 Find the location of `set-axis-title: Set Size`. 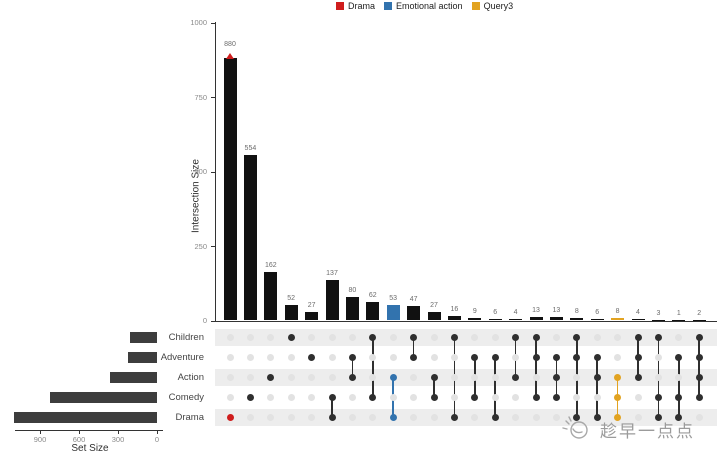

set-axis-title: Set Size is located at coordinates (90, 448).